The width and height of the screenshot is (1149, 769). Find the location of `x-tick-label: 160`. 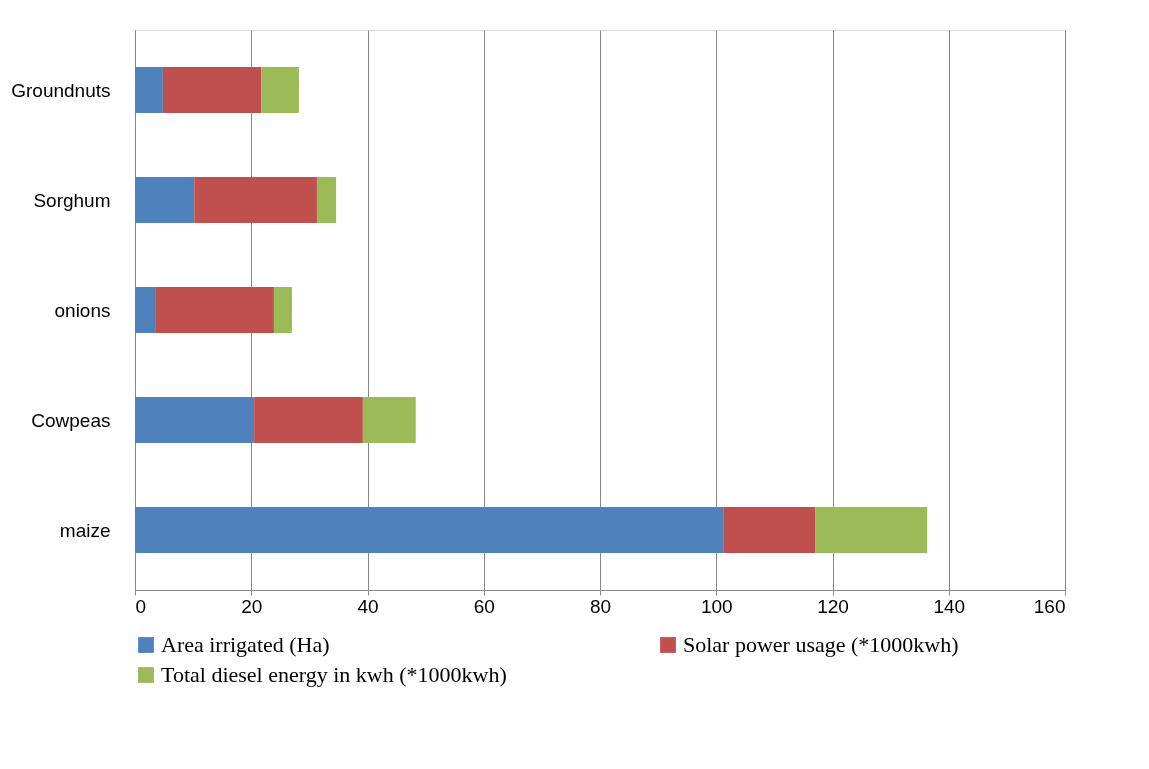

x-tick-label: 160 is located at coordinates (1049, 606).